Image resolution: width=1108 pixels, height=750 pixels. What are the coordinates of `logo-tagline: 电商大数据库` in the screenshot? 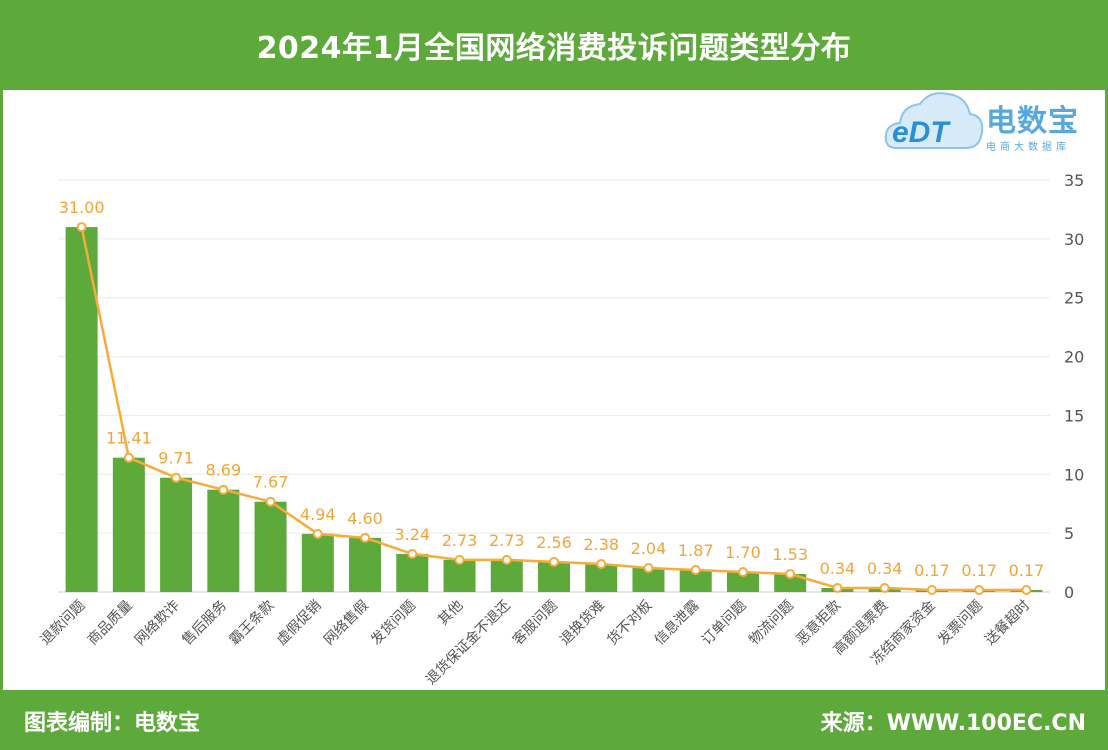 It's located at (1028, 147).